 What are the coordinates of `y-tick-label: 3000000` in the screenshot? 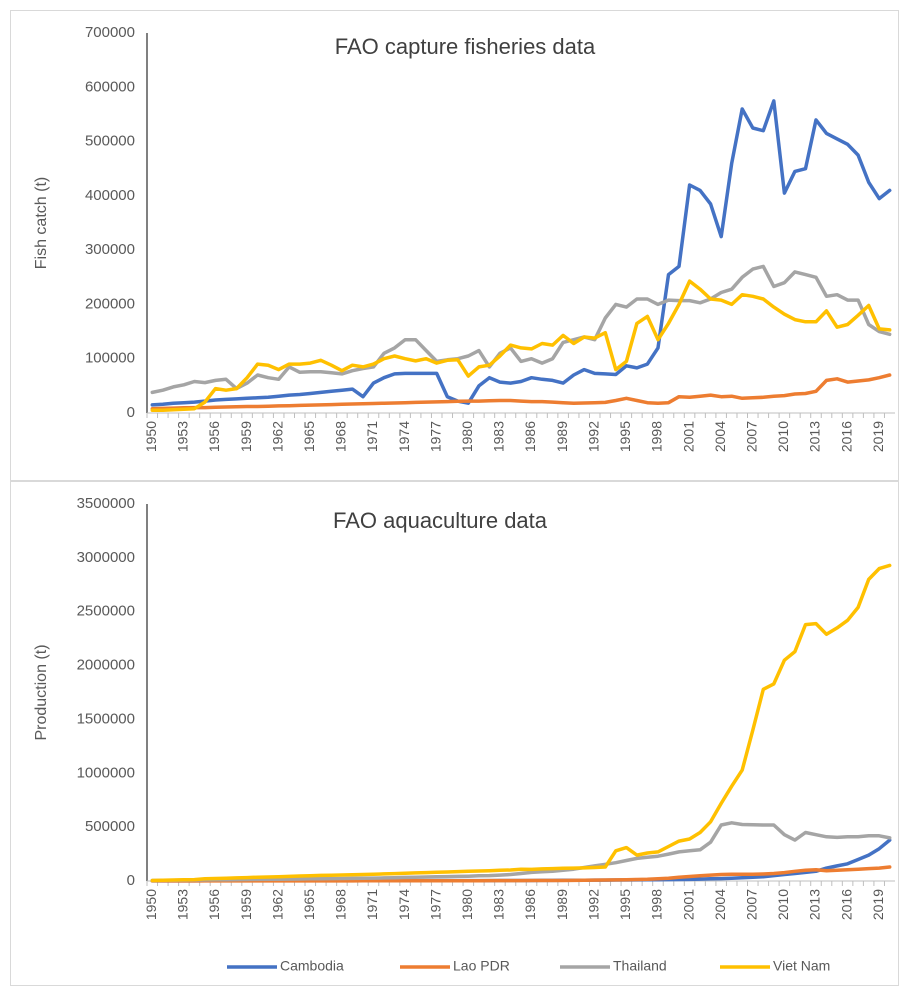 It's located at (106, 557).